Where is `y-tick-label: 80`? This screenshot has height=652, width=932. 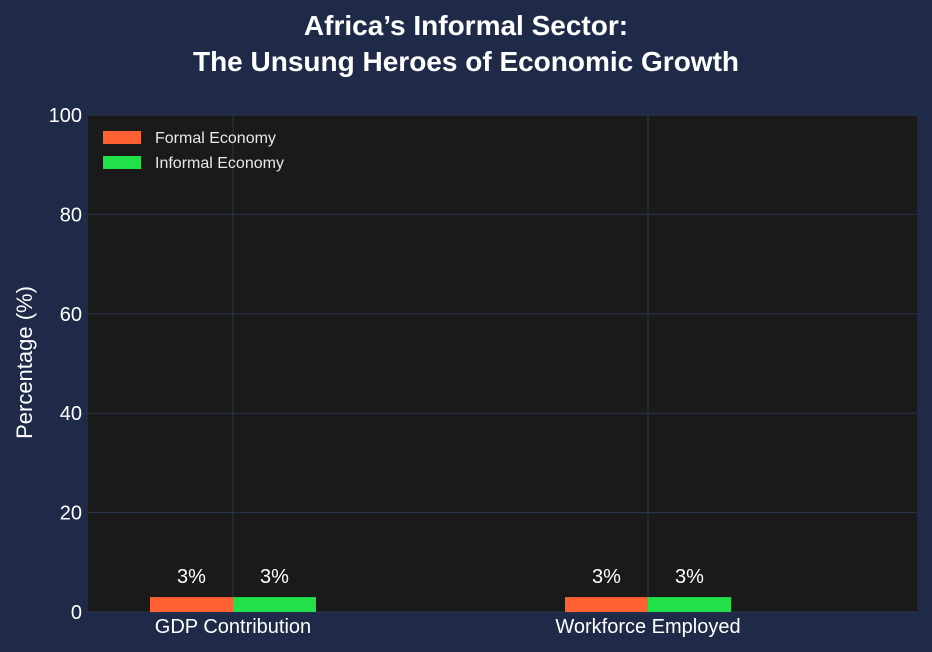 y-tick-label: 80 is located at coordinates (71, 215).